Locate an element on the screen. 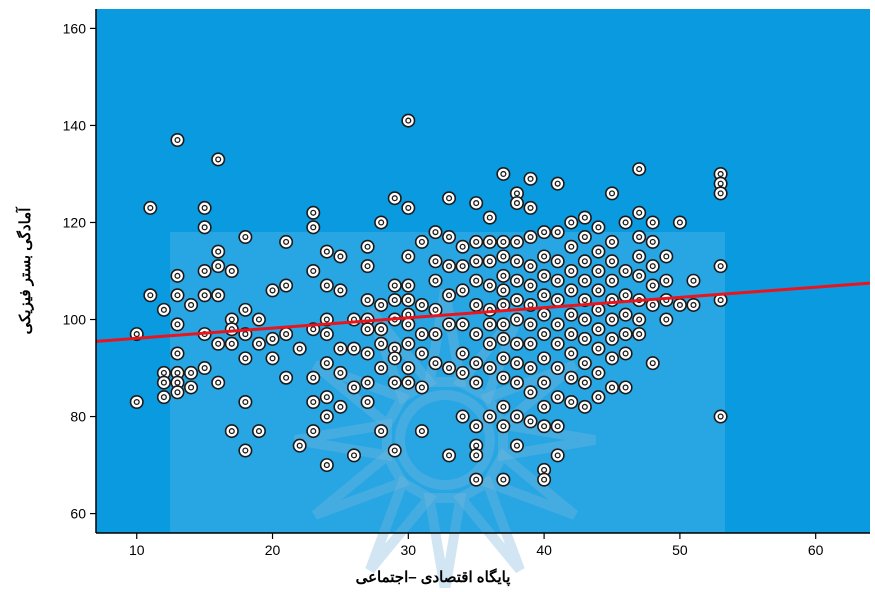 This screenshot has height=592, width=875. x-tick-label: 50 is located at coordinates (680, 550).